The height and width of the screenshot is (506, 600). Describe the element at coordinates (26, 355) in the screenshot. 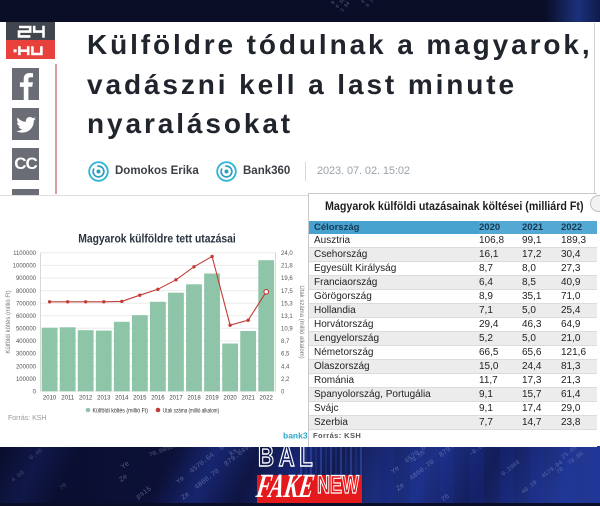

I see `svg-text: 300000` at that location.